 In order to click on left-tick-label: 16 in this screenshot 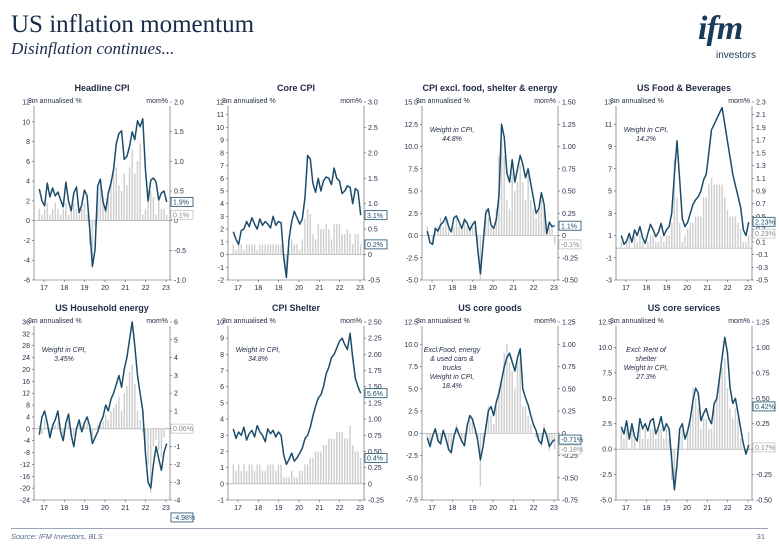, I will do `click(26, 382)`.